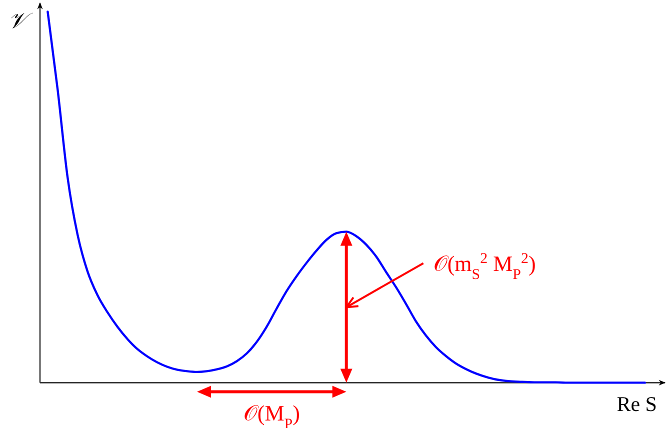 The width and height of the screenshot is (667, 428). Describe the element at coordinates (636, 404) in the screenshot. I see `x-axis-title: Re S` at that location.